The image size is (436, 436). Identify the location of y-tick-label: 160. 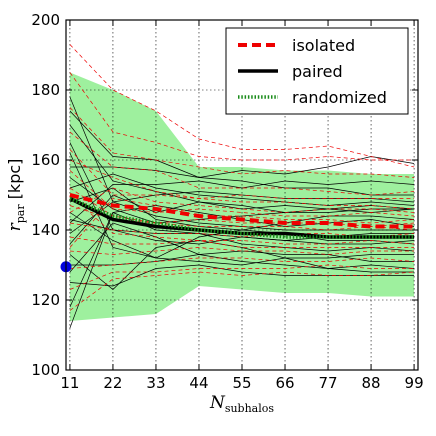
(45, 160).